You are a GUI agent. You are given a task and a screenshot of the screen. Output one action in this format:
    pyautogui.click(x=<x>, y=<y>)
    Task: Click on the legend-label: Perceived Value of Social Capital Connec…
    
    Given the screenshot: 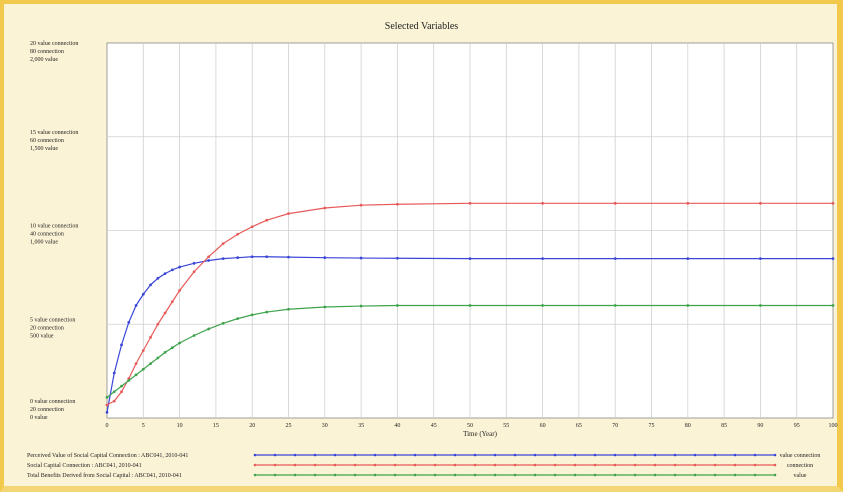 What is the action you would take?
    pyautogui.click(x=107, y=455)
    